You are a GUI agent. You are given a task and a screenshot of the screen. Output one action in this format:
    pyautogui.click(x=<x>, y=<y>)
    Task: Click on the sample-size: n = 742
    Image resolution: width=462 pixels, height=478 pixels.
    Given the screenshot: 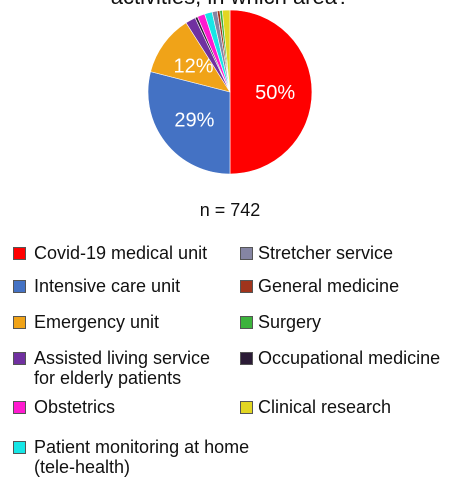 What is the action you would take?
    pyautogui.click(x=230, y=210)
    